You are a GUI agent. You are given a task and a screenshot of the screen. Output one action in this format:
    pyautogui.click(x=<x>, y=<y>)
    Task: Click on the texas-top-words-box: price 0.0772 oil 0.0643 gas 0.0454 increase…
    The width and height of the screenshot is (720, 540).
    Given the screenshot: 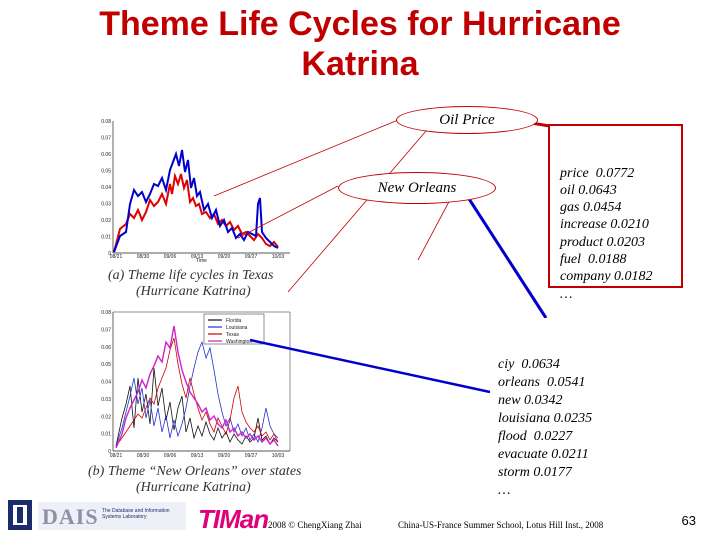 What is the action you would take?
    pyautogui.click(x=615, y=213)
    